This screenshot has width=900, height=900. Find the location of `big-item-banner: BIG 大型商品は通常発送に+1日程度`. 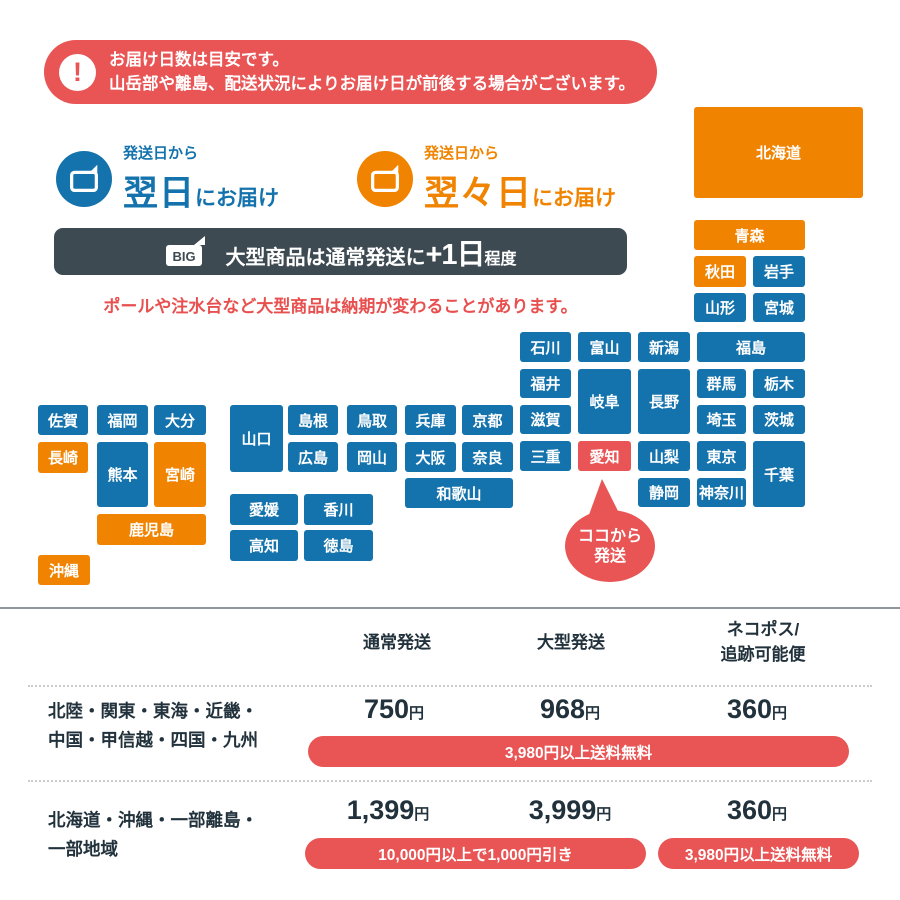

big-item-banner: BIG 大型商品は通常発送に+1日程度 is located at coordinates (340, 251).